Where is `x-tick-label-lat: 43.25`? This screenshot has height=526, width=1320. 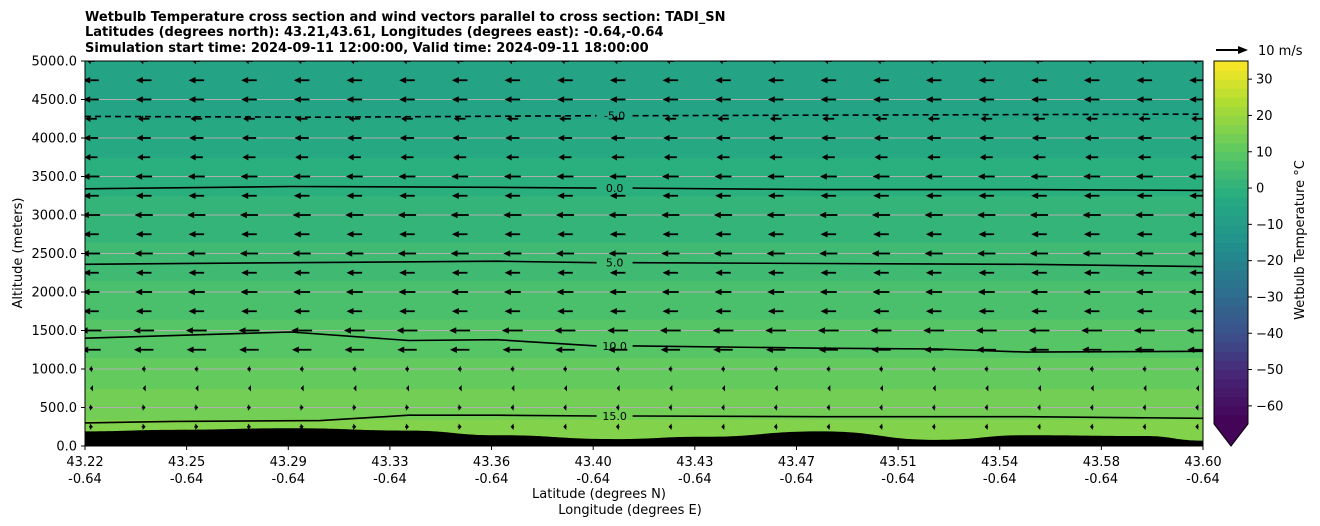 x-tick-label-lat: 43.25 is located at coordinates (186, 462).